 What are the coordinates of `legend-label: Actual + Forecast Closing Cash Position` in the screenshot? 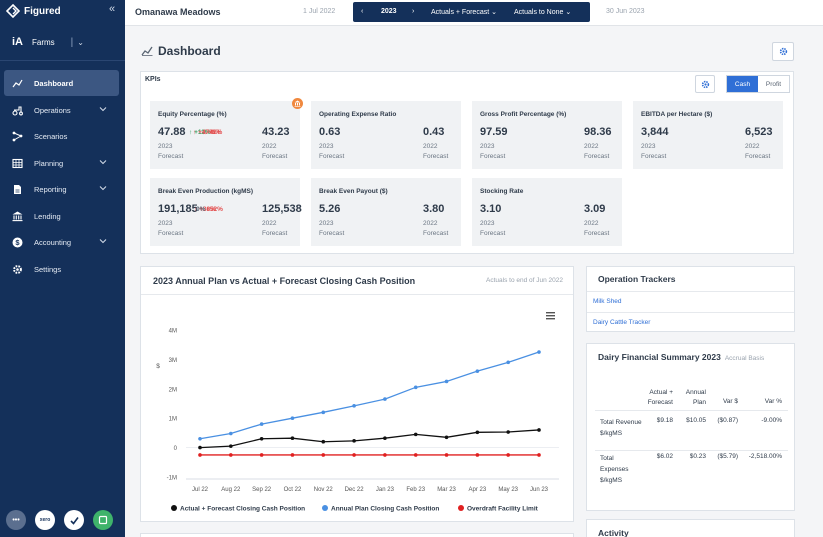 It's located at (242, 509).